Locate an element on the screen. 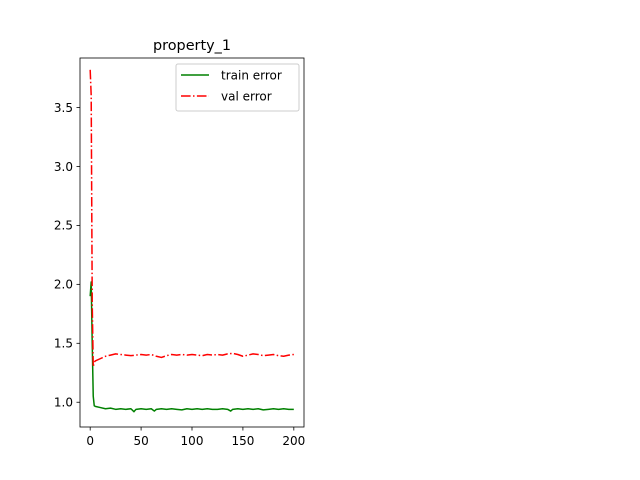 The width and height of the screenshot is (640, 480). legend-label-val-error: val error is located at coordinates (246, 96).